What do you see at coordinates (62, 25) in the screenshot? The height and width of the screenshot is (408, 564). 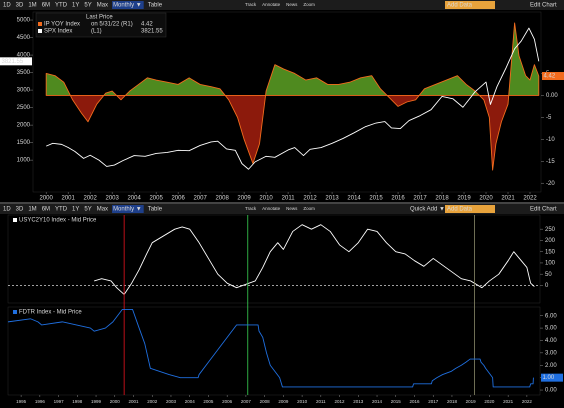 I see `legend-name: IP YOY Index` at bounding box center [62, 25].